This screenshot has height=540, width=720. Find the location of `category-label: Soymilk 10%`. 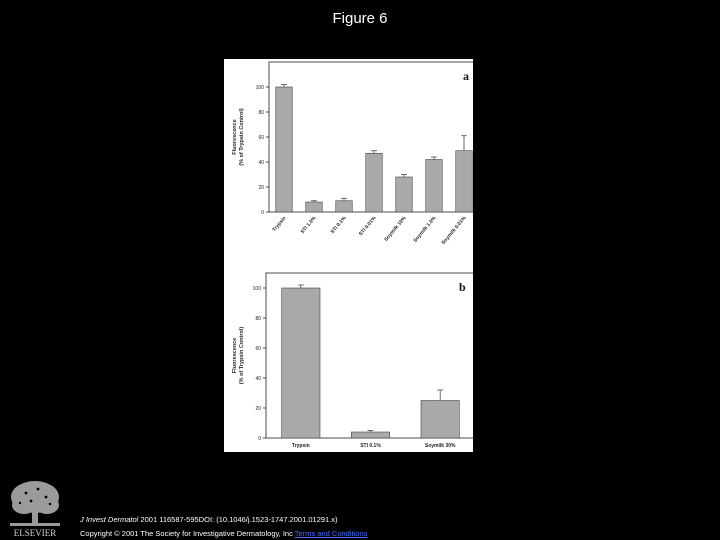

category-label: Soymilk 10% is located at coordinates (395, 229).